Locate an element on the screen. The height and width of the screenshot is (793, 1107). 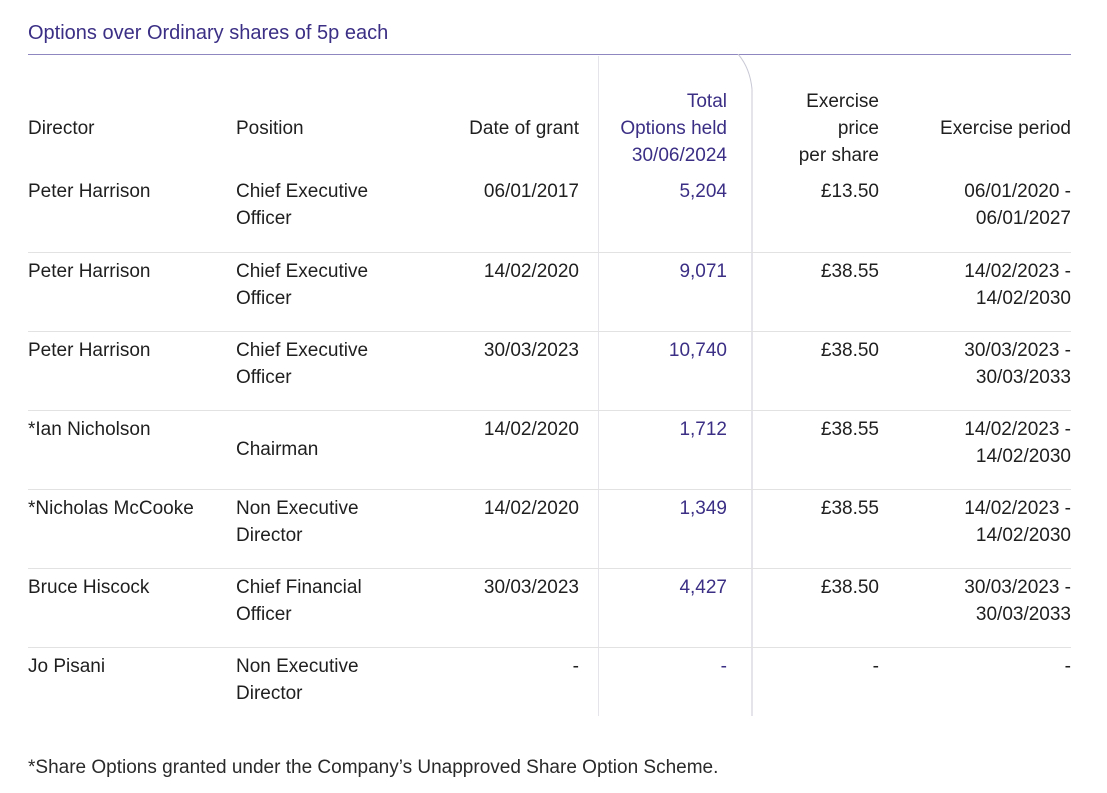
date-of-grant: - is located at coordinates (498, 686).